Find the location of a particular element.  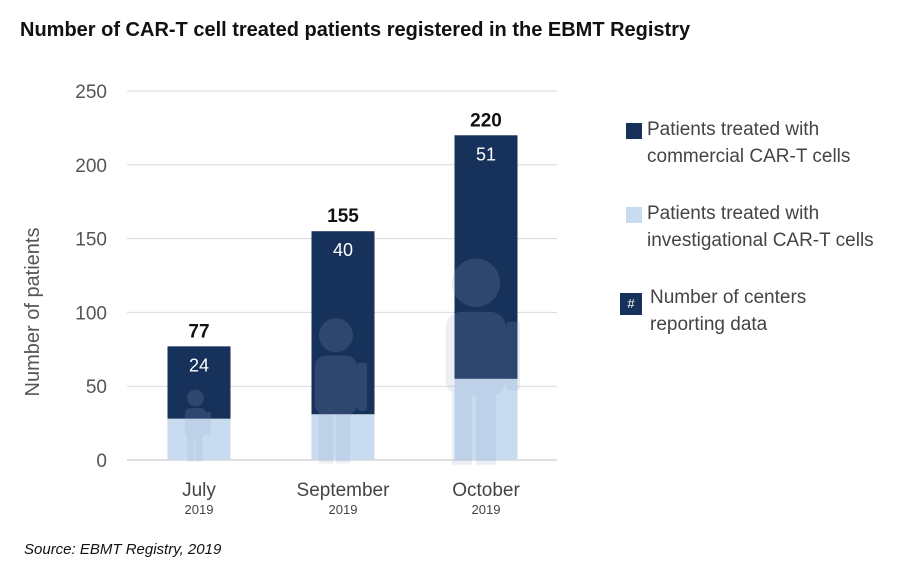

y-tick-label: 0 is located at coordinates (101, 461).